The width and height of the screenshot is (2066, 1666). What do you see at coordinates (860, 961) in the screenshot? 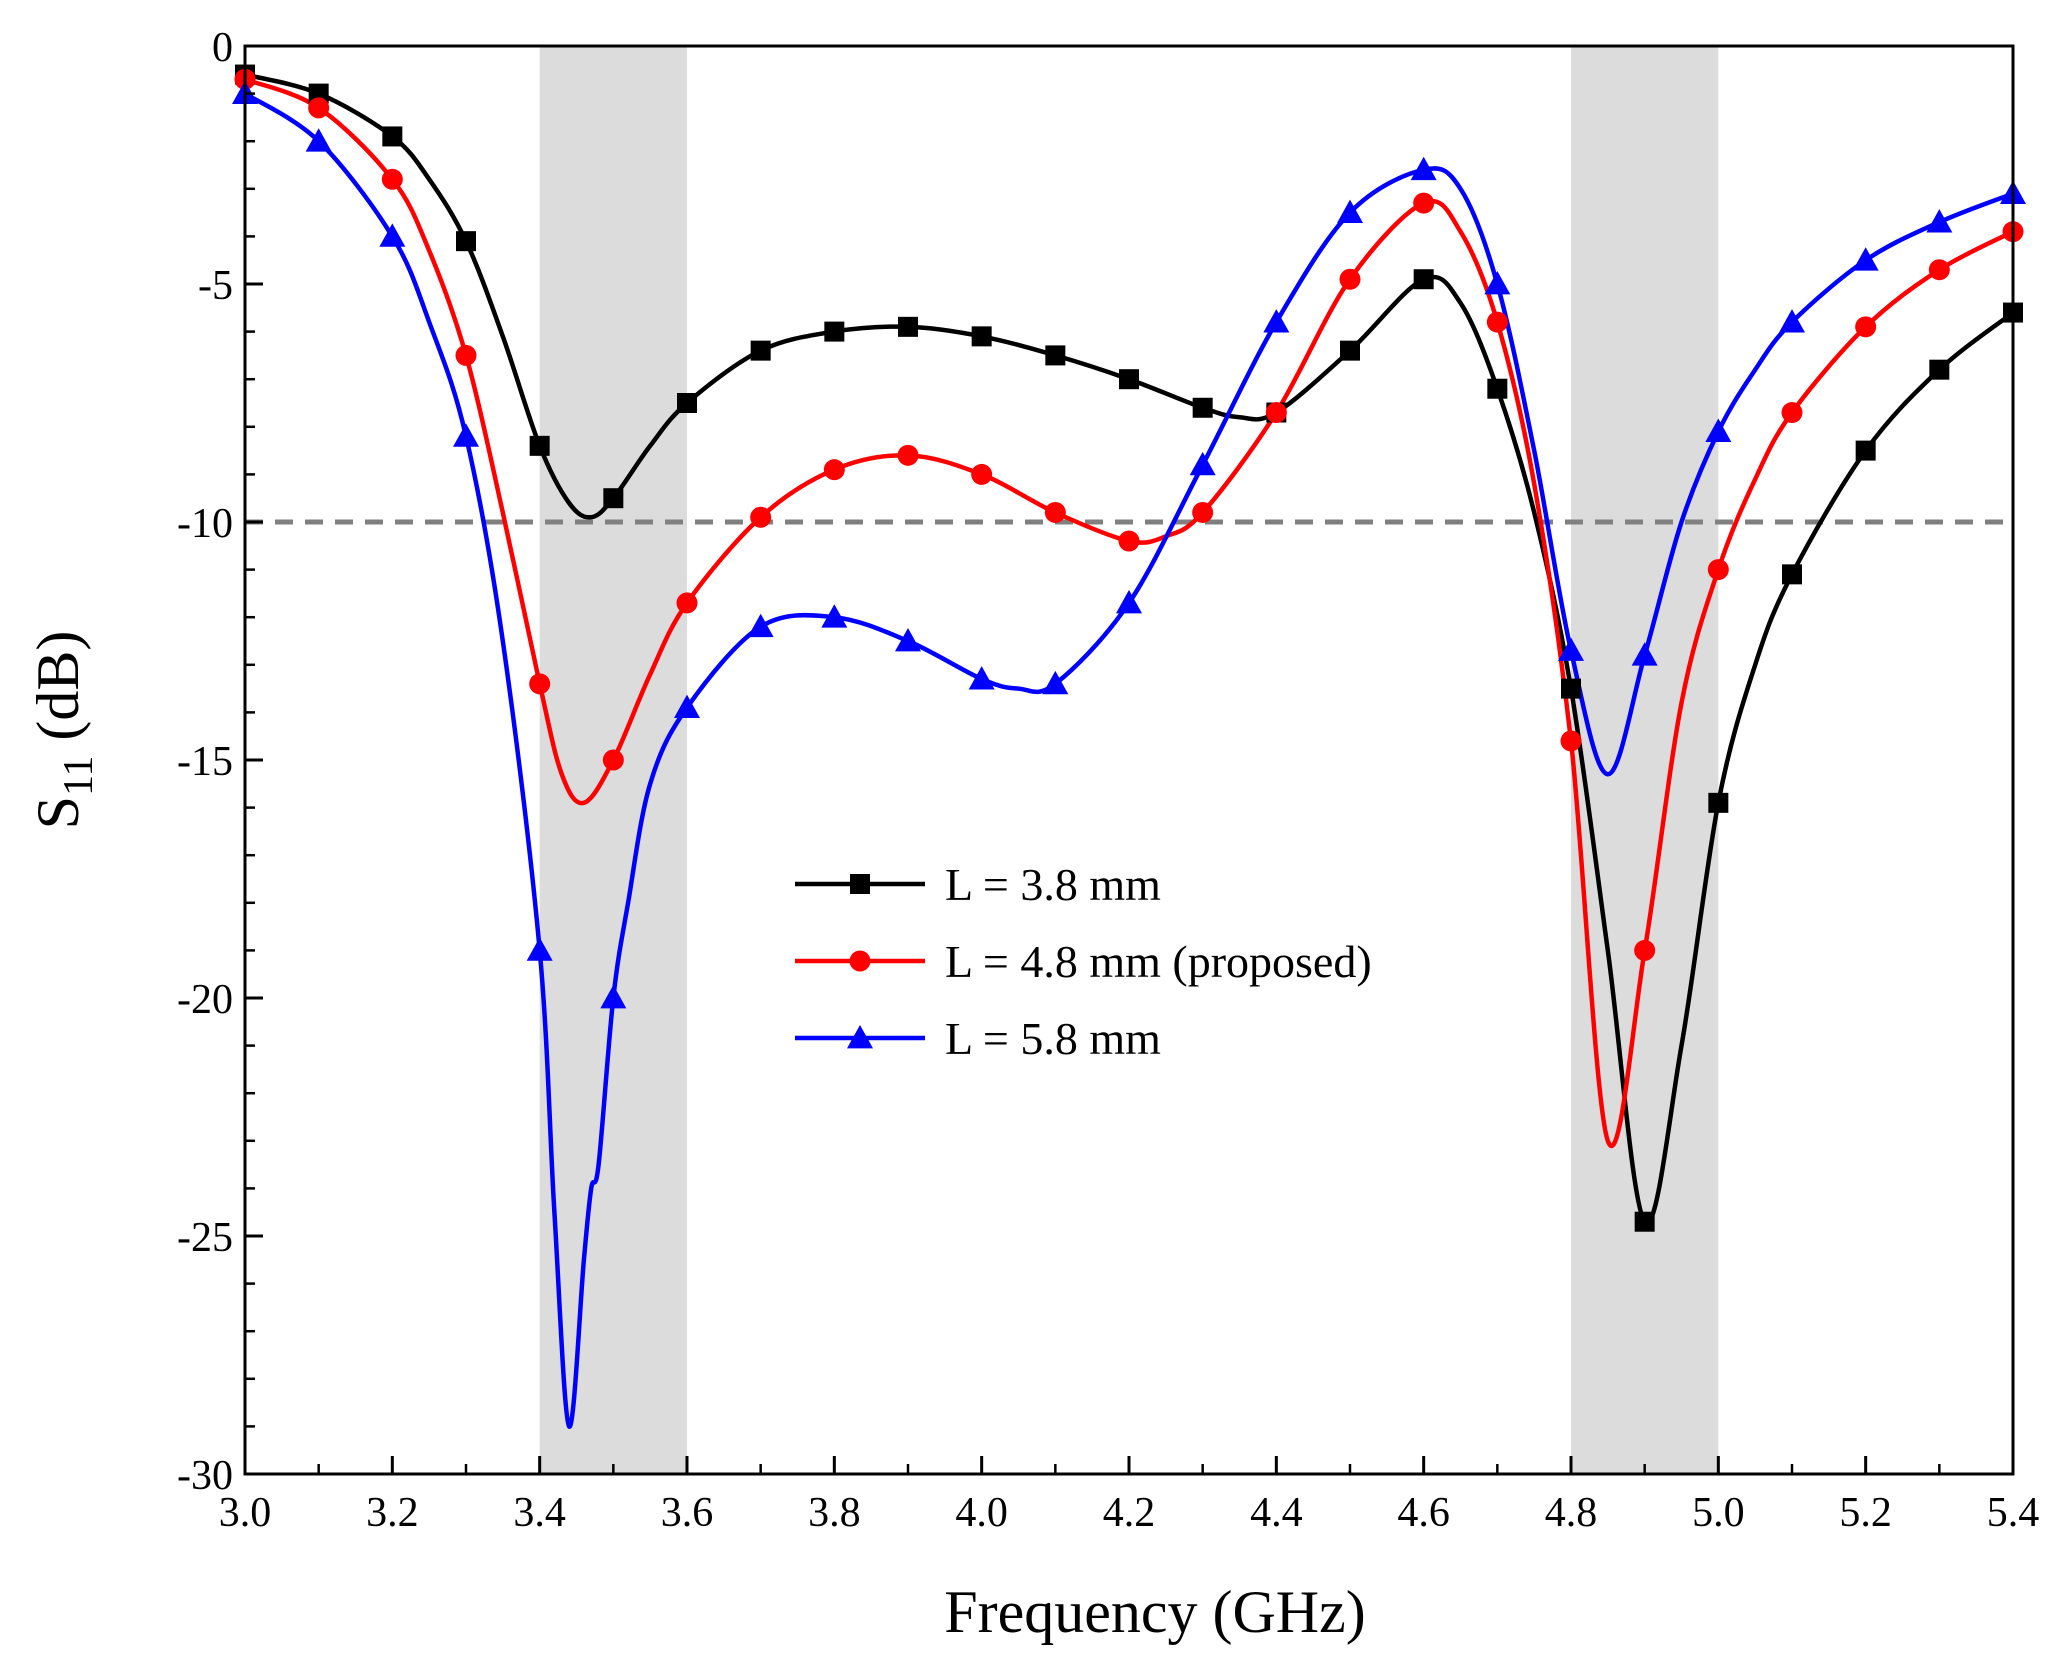
I see `legend-marker-l-4-8mm` at bounding box center [860, 961].